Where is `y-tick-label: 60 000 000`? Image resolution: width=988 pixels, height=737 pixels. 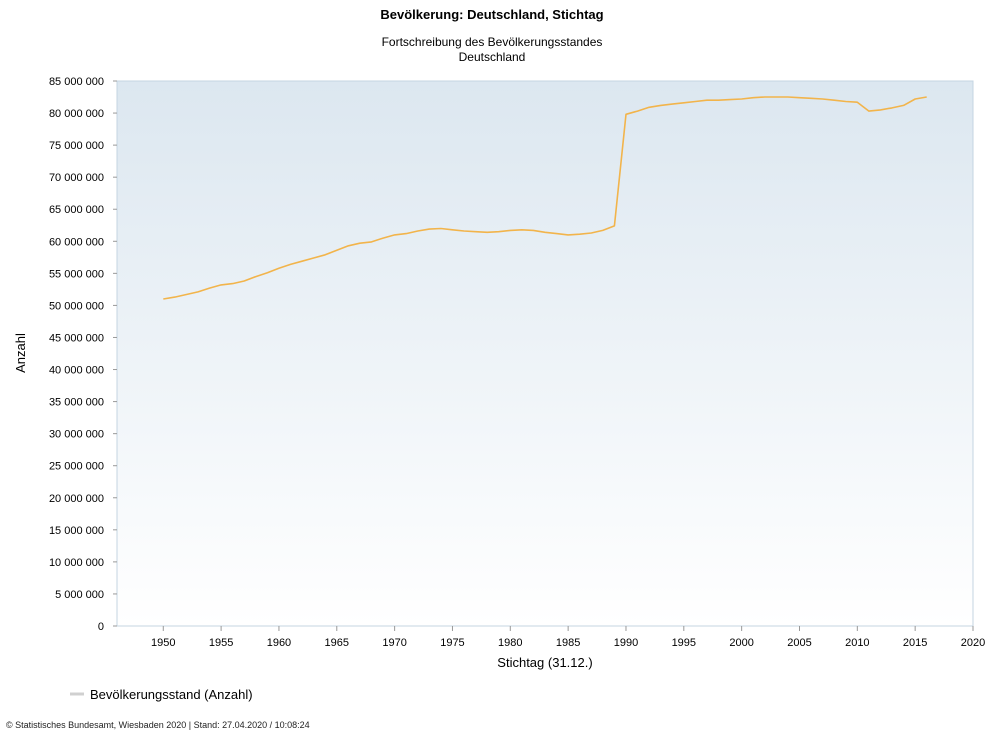
y-tick-label: 60 000 000 is located at coordinates (76, 242).